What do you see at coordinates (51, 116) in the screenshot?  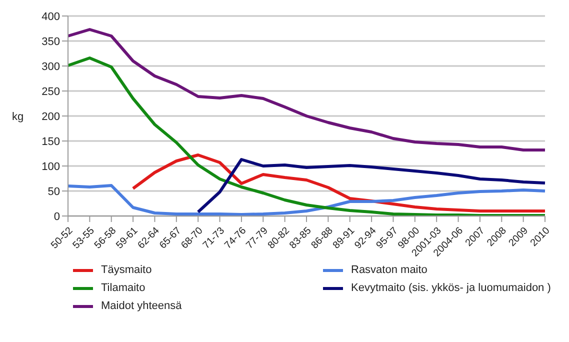 I see `y-tick-label: 200` at bounding box center [51, 116].